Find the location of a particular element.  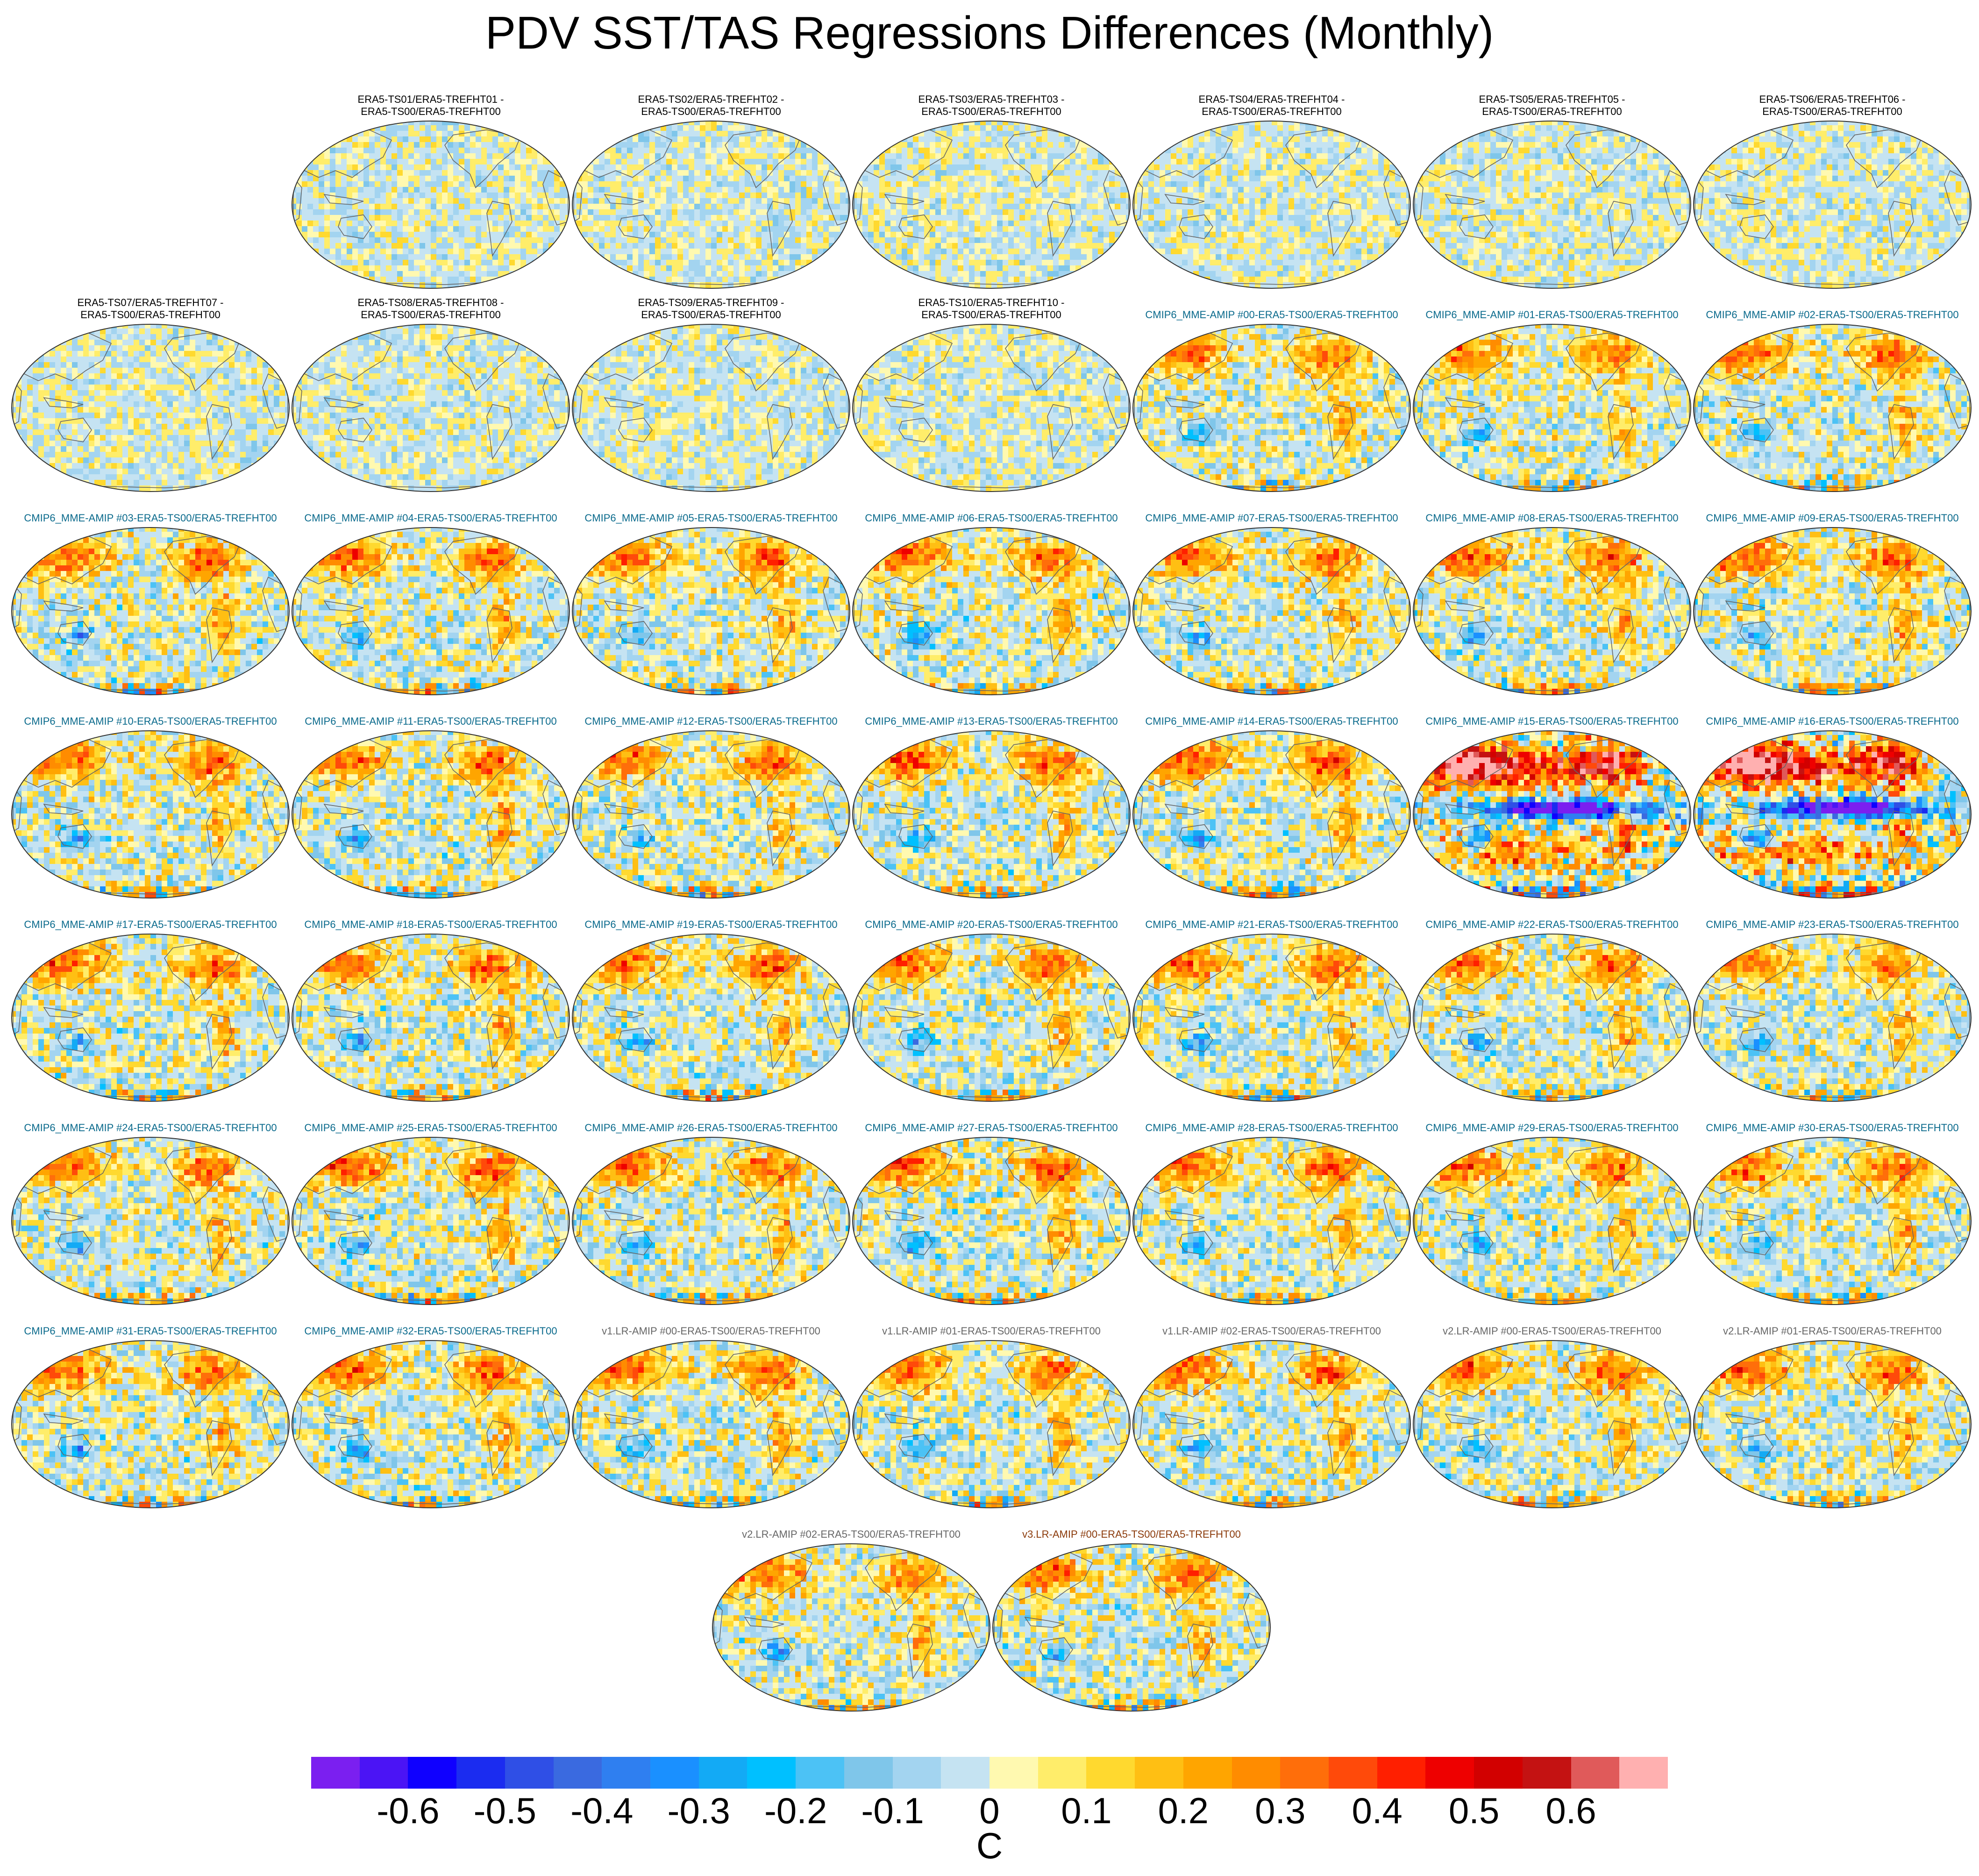

panel-title: v1.LR-AMIP #01-ERA5-TS00/ERA5-TREFHT00 is located at coordinates (992, 1322).